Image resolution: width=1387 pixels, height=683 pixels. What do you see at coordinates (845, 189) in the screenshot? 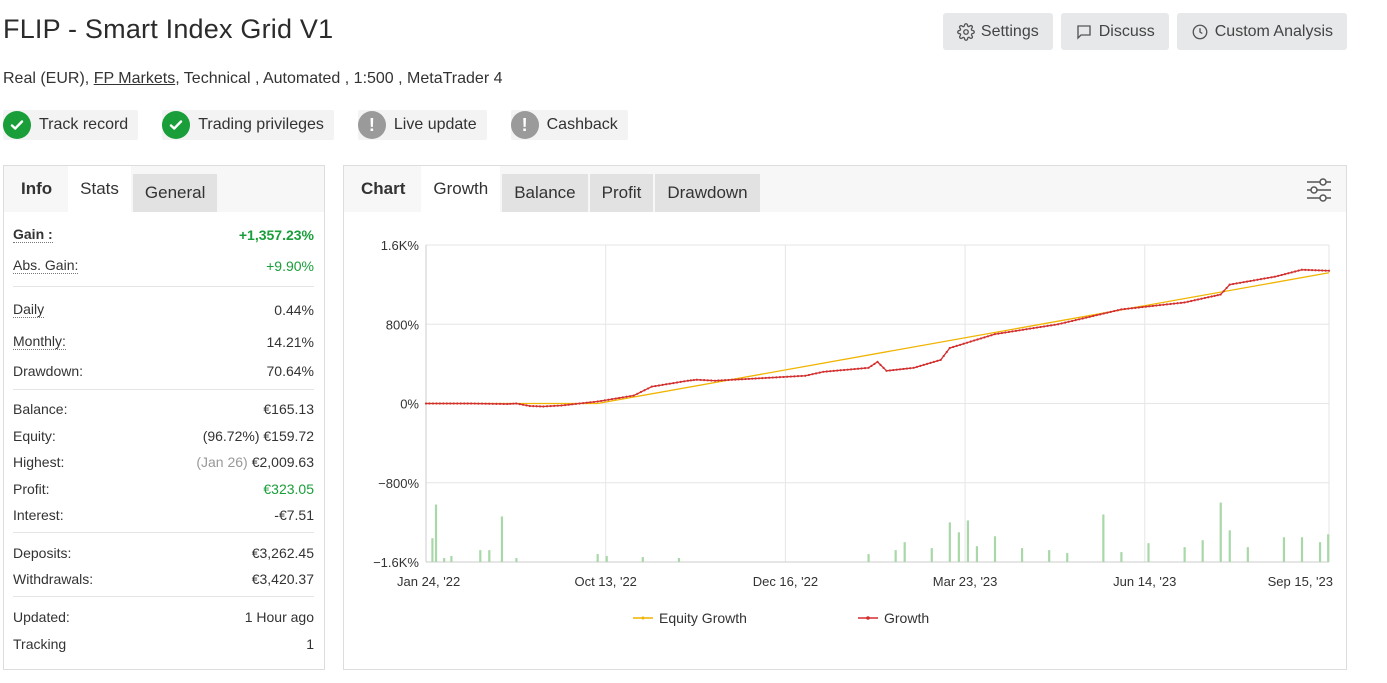
I see `chart-tabs: Chart Growth Balance Profit Drawdown` at bounding box center [845, 189].